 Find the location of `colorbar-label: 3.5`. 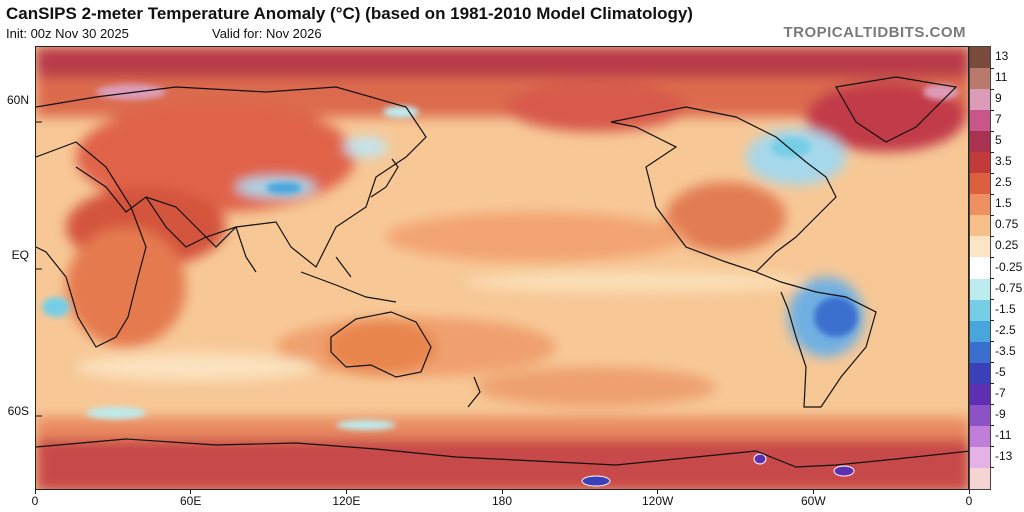

colorbar-label: 3.5 is located at coordinates (1003, 161).